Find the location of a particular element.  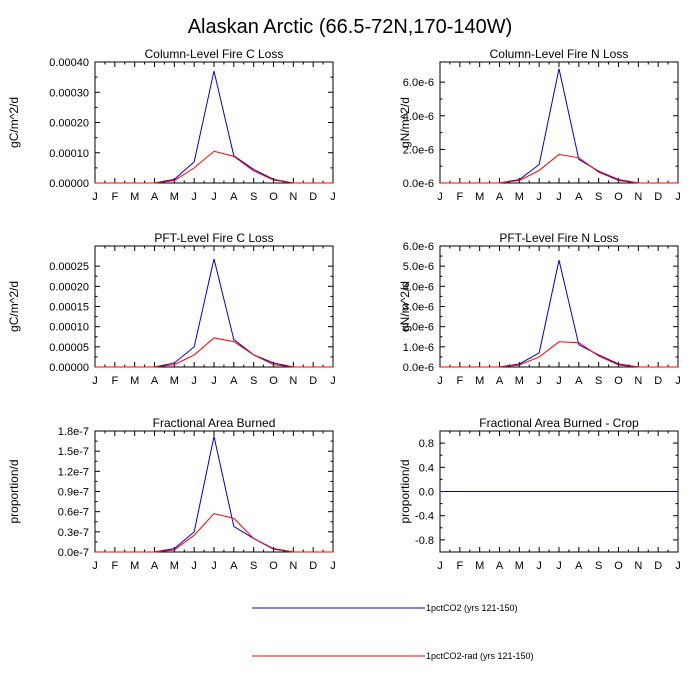

y-tick-label: 2.0e-6 is located at coordinates (418, 328).